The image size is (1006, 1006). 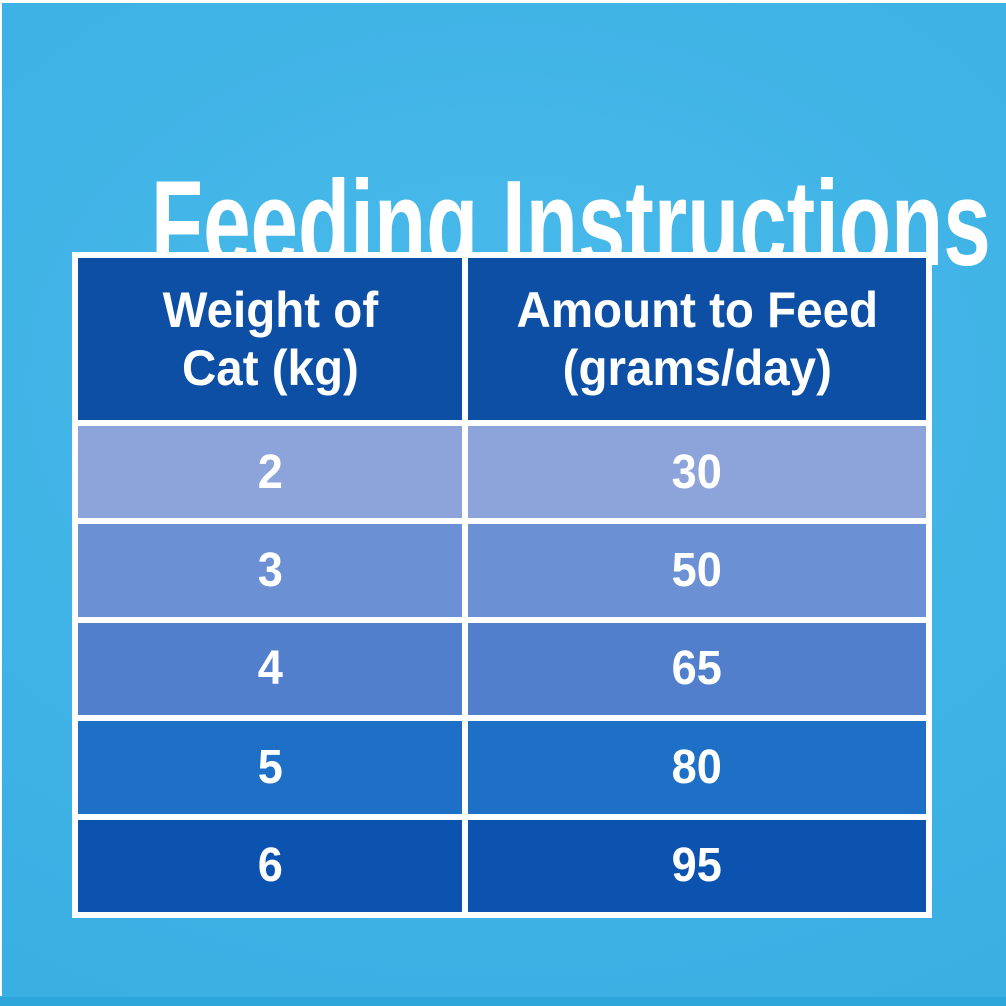 I want to click on amount-cell: 80, so click(x=697, y=767).